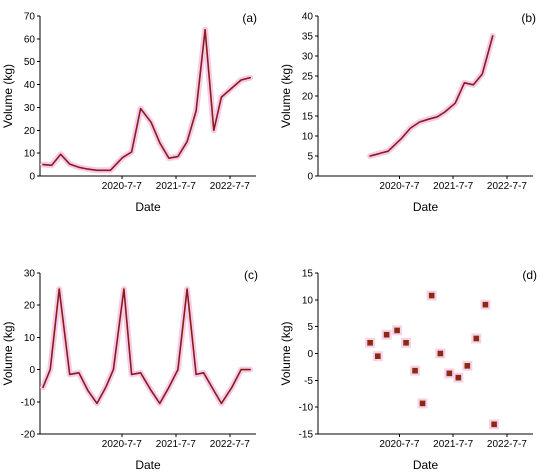 This screenshot has width=550, height=475. Describe the element at coordinates (308, 77) in the screenshot. I see `y-tick-label-b: 25` at that location.